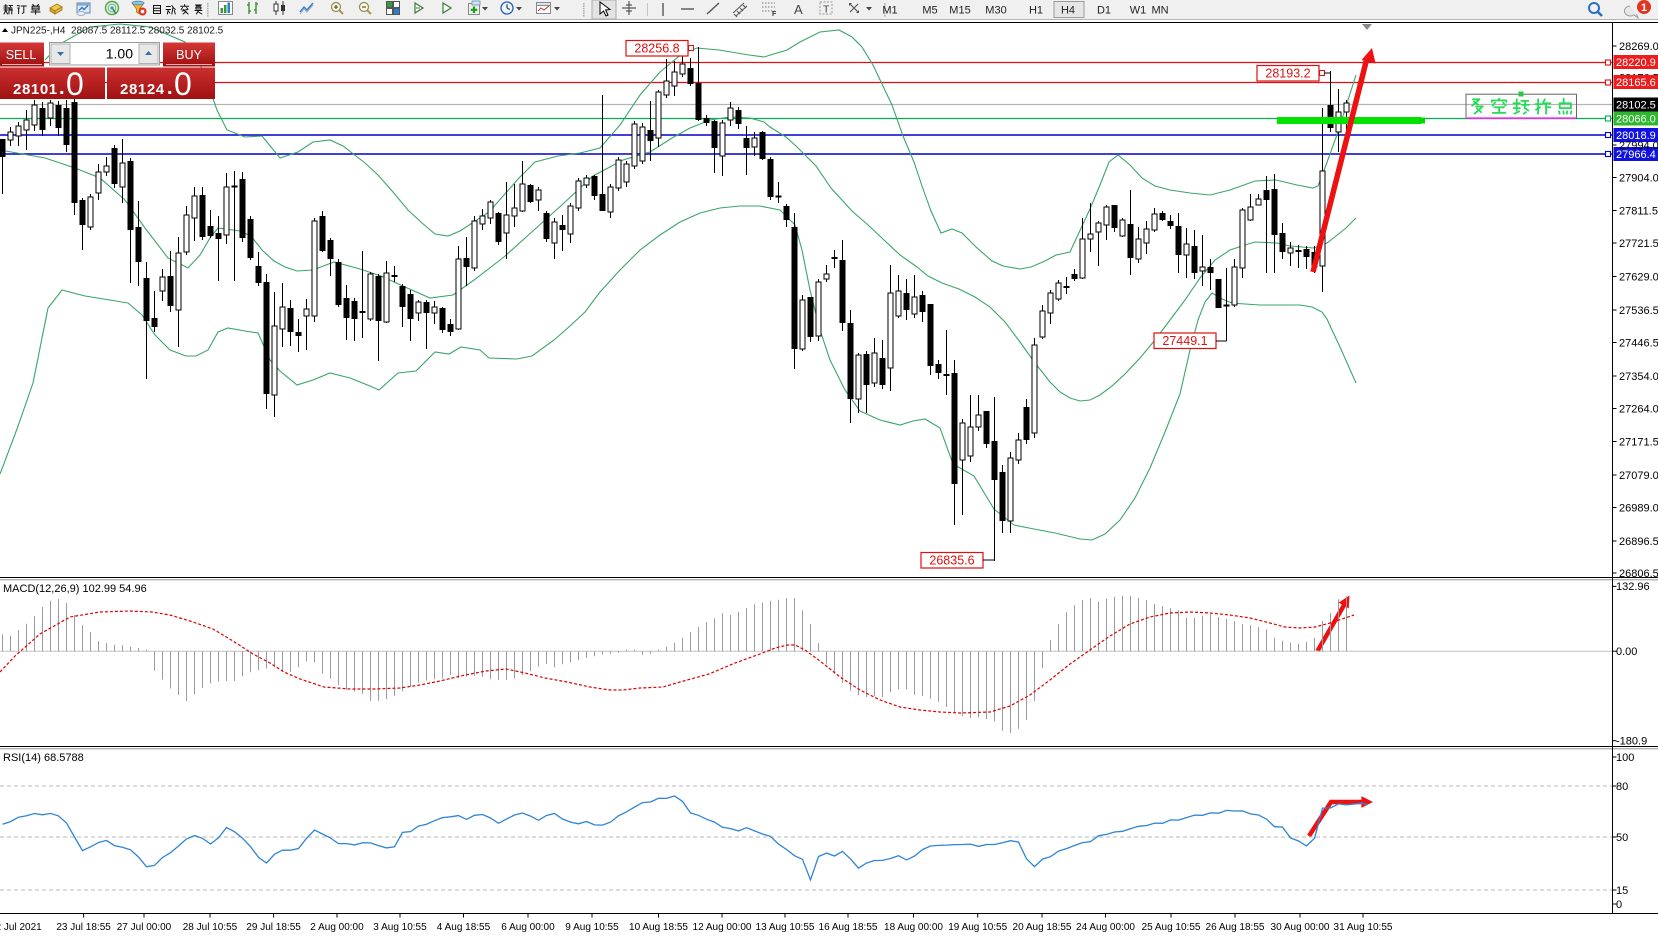 Image resolution: width=1658 pixels, height=936 pixels. Describe the element at coordinates (929, 11) in the screenshot. I see `svg-text: M5` at that location.